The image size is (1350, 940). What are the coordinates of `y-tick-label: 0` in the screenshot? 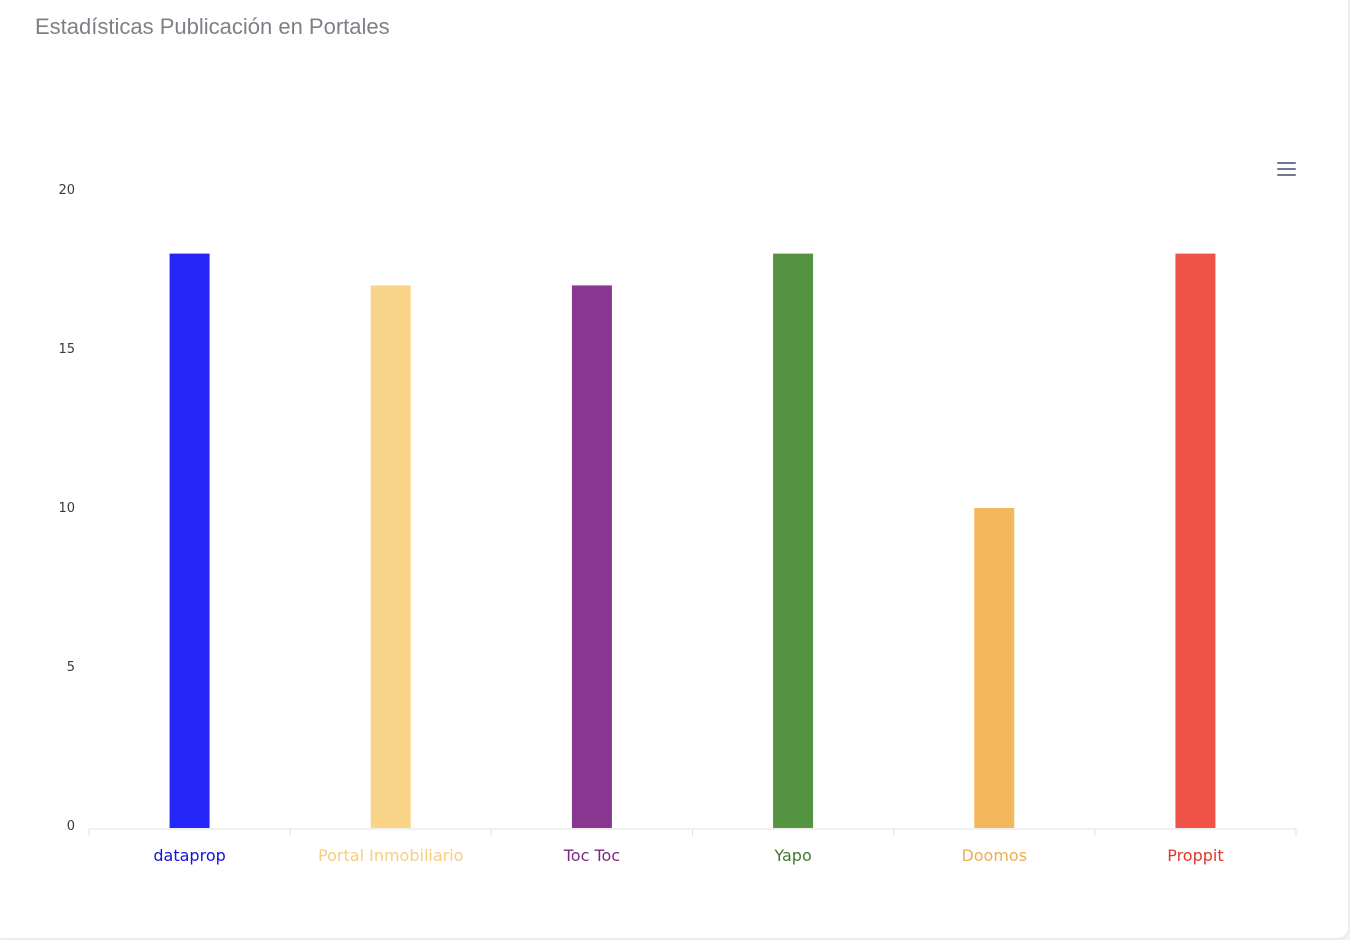 It's located at (71, 826).